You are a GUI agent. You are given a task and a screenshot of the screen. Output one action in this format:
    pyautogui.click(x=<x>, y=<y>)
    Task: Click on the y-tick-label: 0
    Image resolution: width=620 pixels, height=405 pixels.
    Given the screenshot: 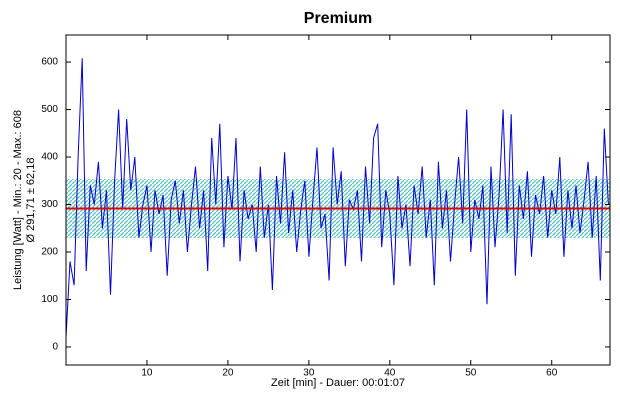 What is the action you would take?
    pyautogui.click(x=55, y=347)
    